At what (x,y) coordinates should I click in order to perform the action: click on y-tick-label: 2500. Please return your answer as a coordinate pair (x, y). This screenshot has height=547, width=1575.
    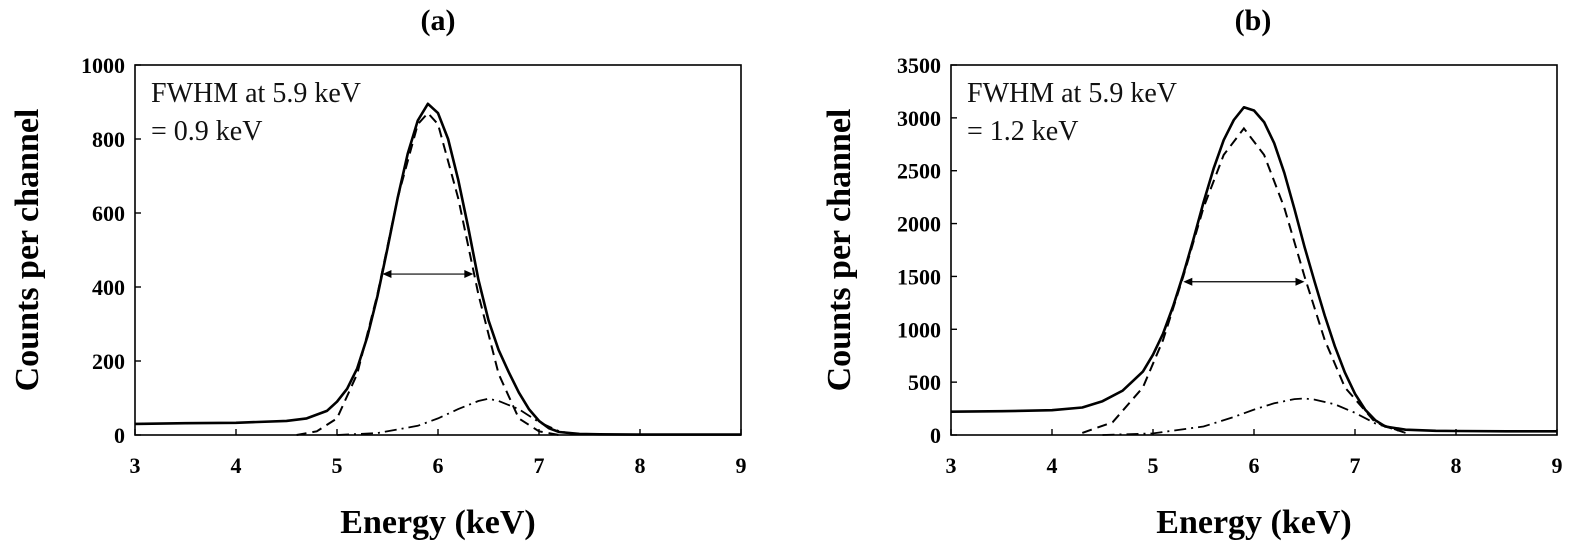
    Looking at the image, I should click on (919, 171).